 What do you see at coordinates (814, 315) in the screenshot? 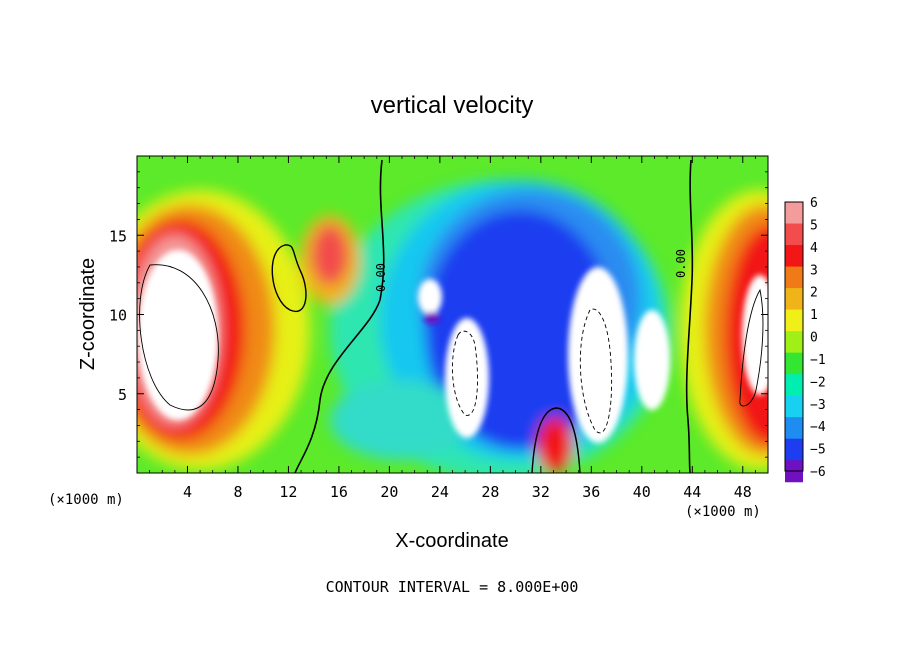
I see `colorbar-label: 1` at bounding box center [814, 315].